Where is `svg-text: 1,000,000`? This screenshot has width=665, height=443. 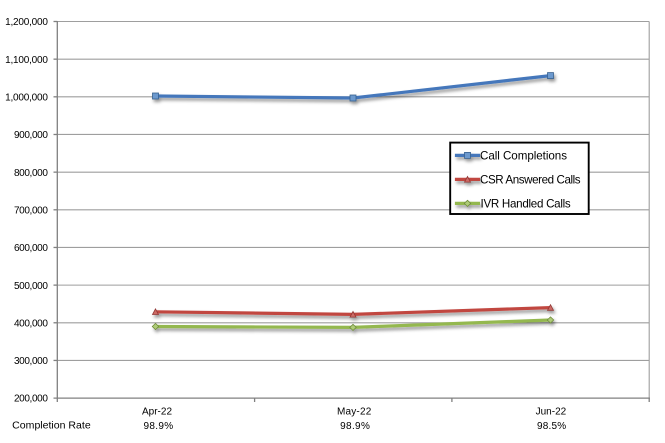
svg-text: 1,000,000 is located at coordinates (26, 98).